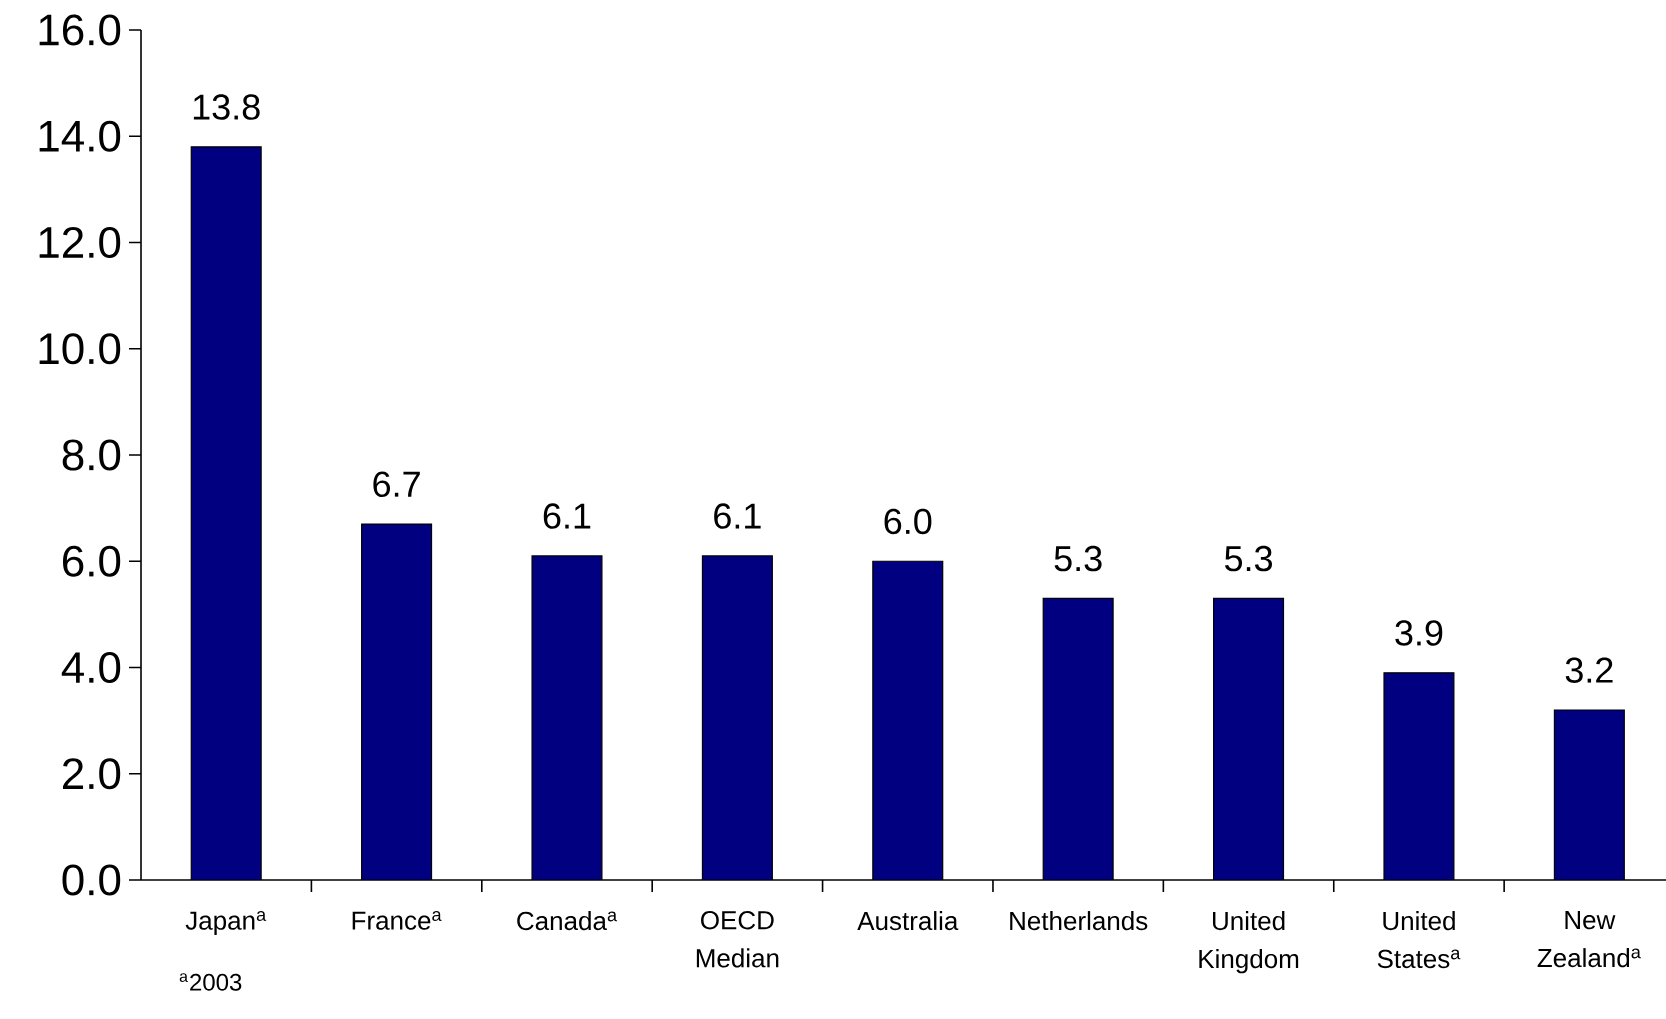 Image resolution: width=1666 pixels, height=1019 pixels. What do you see at coordinates (1079, 921) in the screenshot?
I see `x-tick-label: Netherlands` at bounding box center [1079, 921].